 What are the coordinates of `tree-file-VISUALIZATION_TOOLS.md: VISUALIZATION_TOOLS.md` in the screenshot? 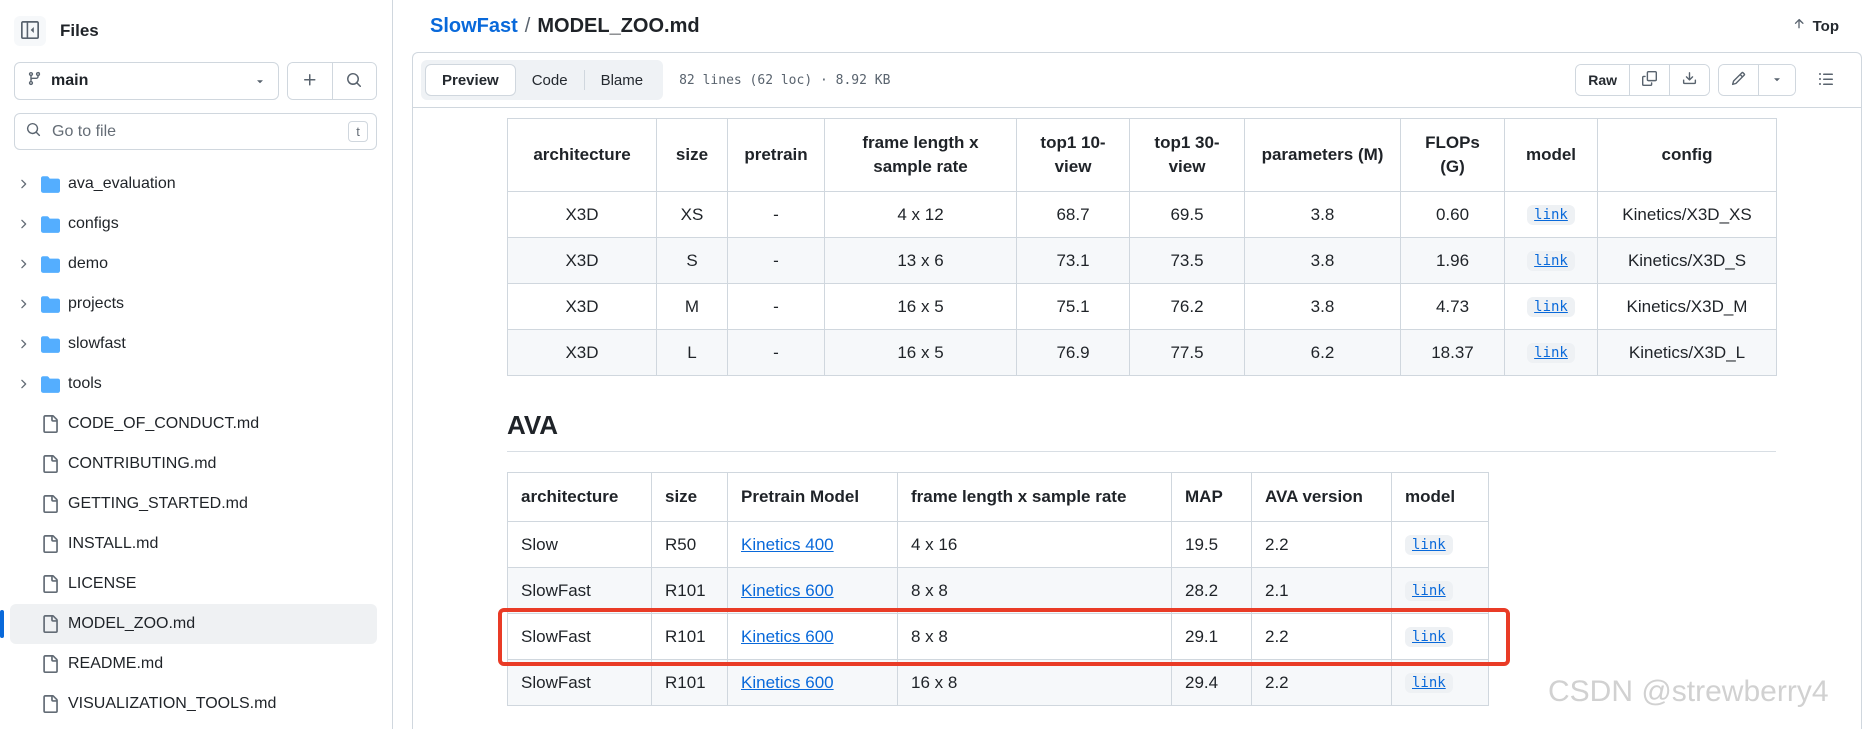 It's located at (193, 704).